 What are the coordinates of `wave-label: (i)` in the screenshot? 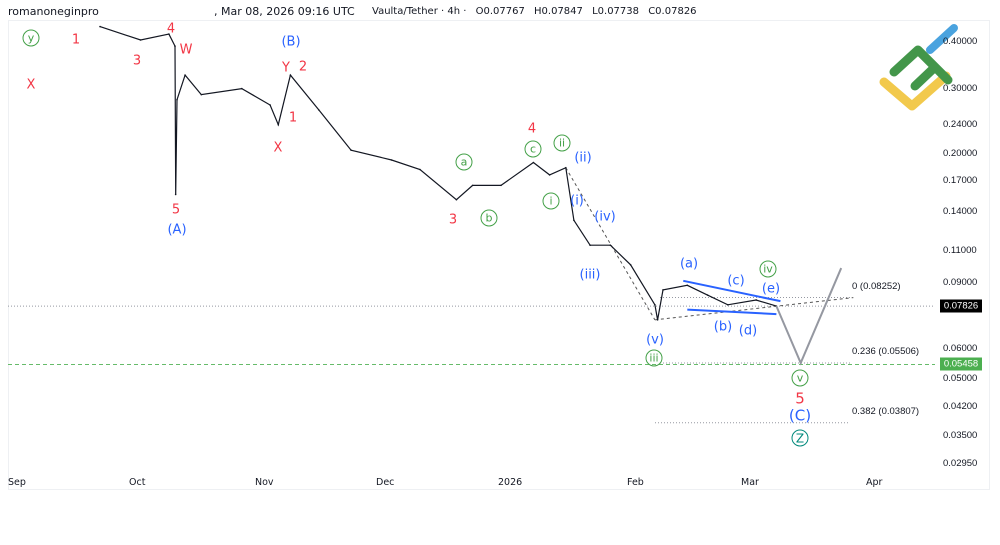 It's located at (577, 201).